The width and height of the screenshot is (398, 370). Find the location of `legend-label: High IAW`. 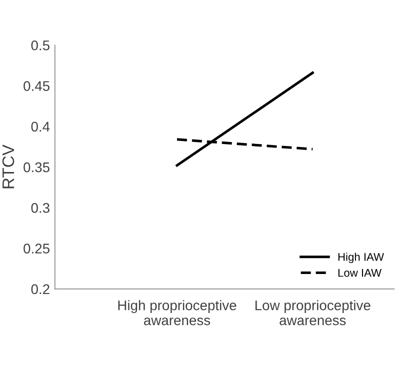

legend-label: High IAW is located at coordinates (361, 258).